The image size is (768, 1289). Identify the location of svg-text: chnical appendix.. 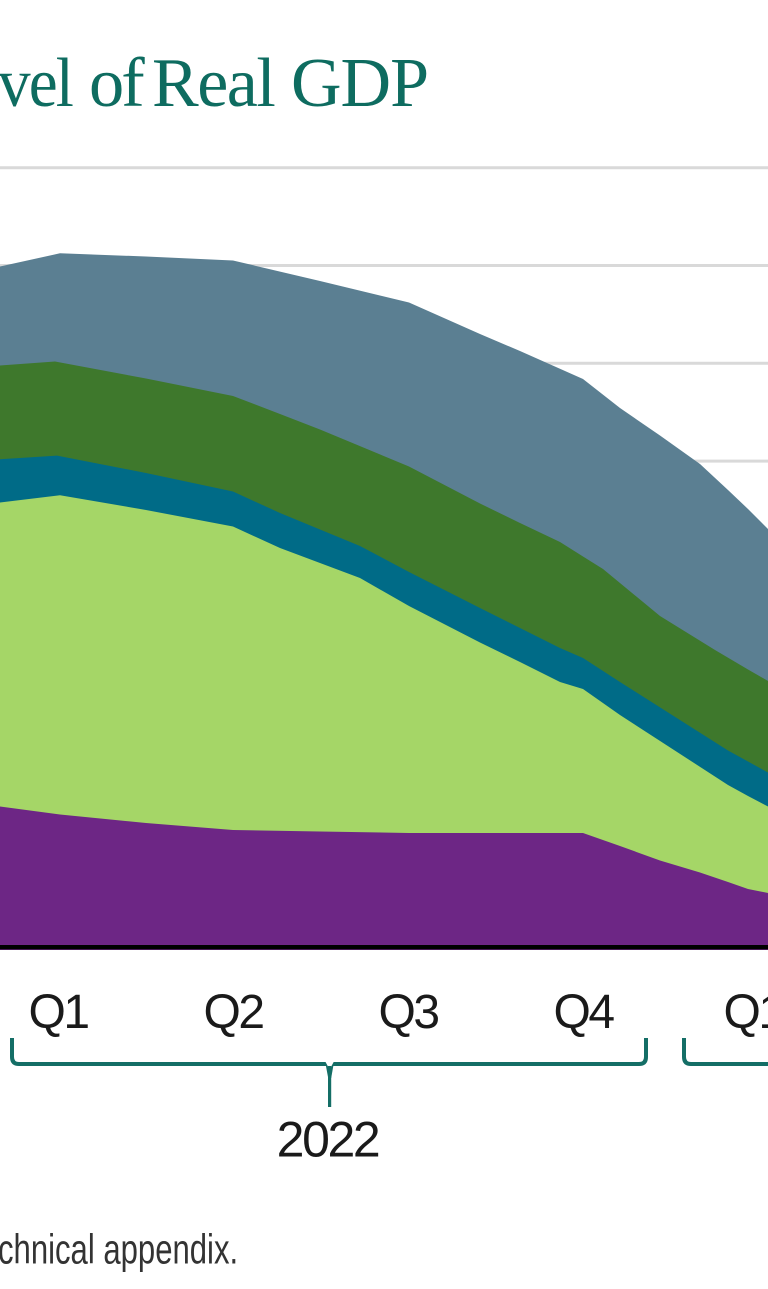
(119, 1249).